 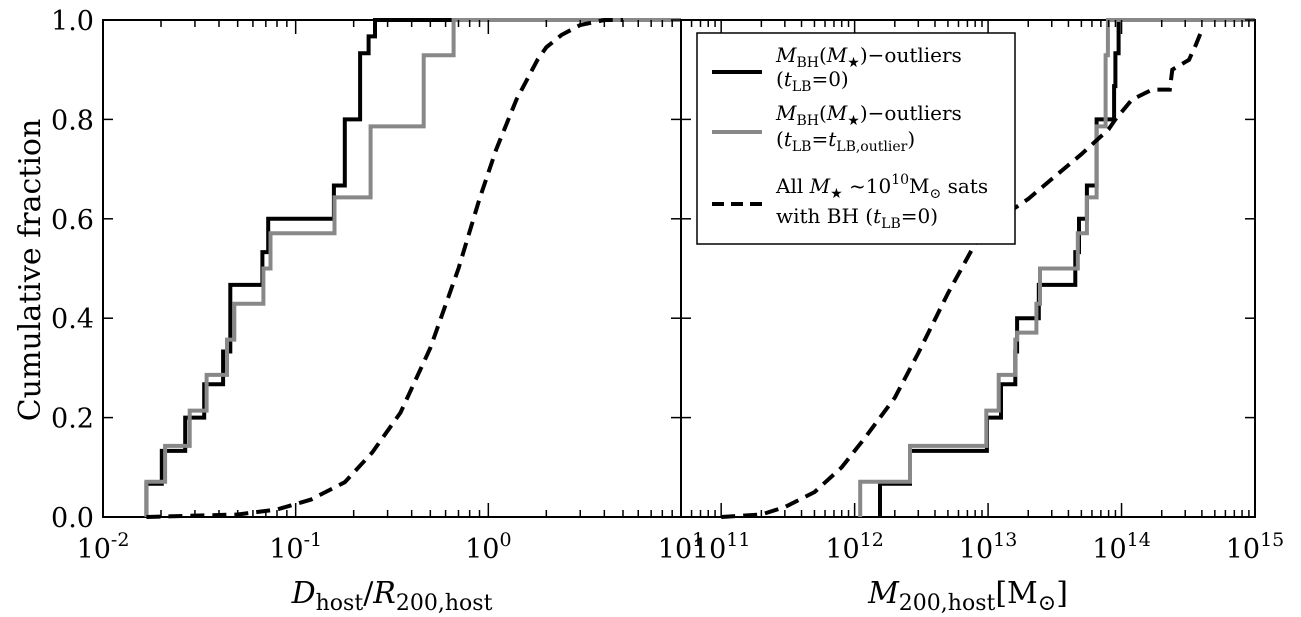 What do you see at coordinates (72, 319) in the screenshot?
I see `y-tick-label: 0.4` at bounding box center [72, 319].